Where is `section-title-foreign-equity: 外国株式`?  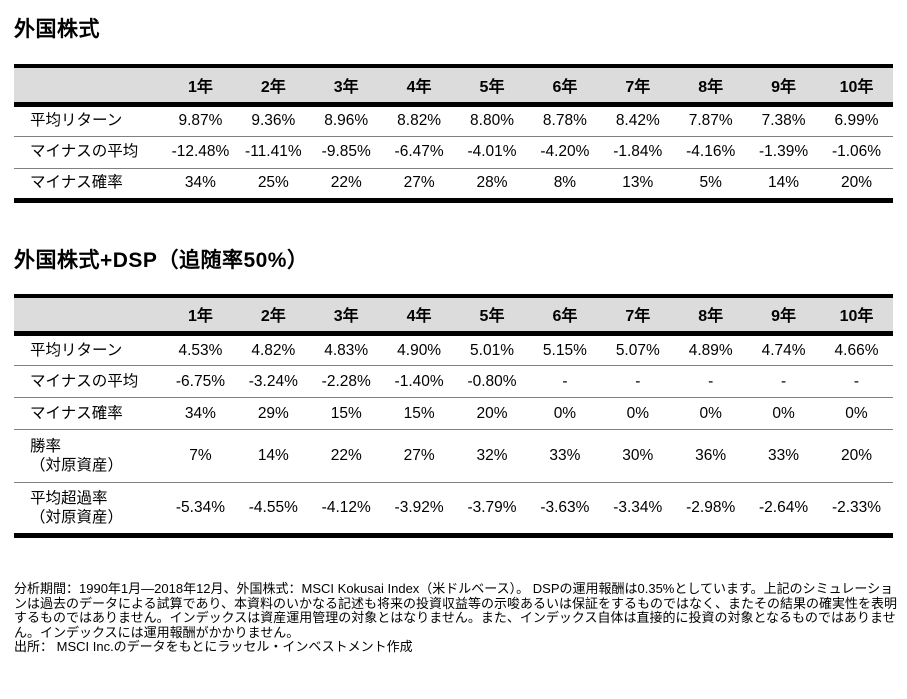 section-title-foreign-equity: 外国株式 is located at coordinates (57, 29).